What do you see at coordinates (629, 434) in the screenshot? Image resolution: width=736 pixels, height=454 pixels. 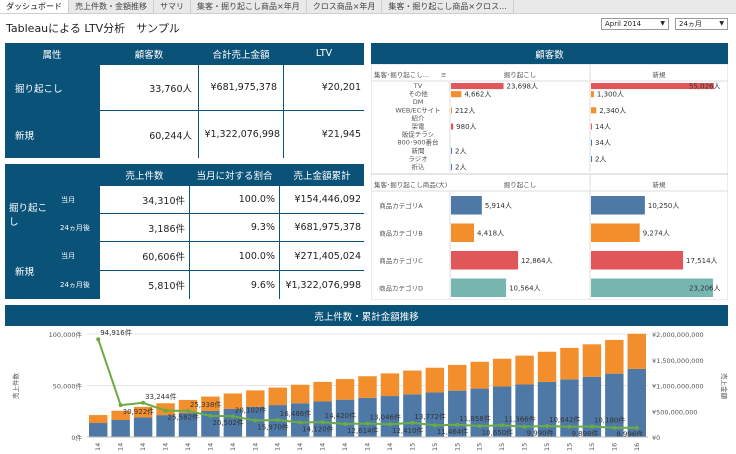 I see `point-label: 8,996件` at bounding box center [629, 434].